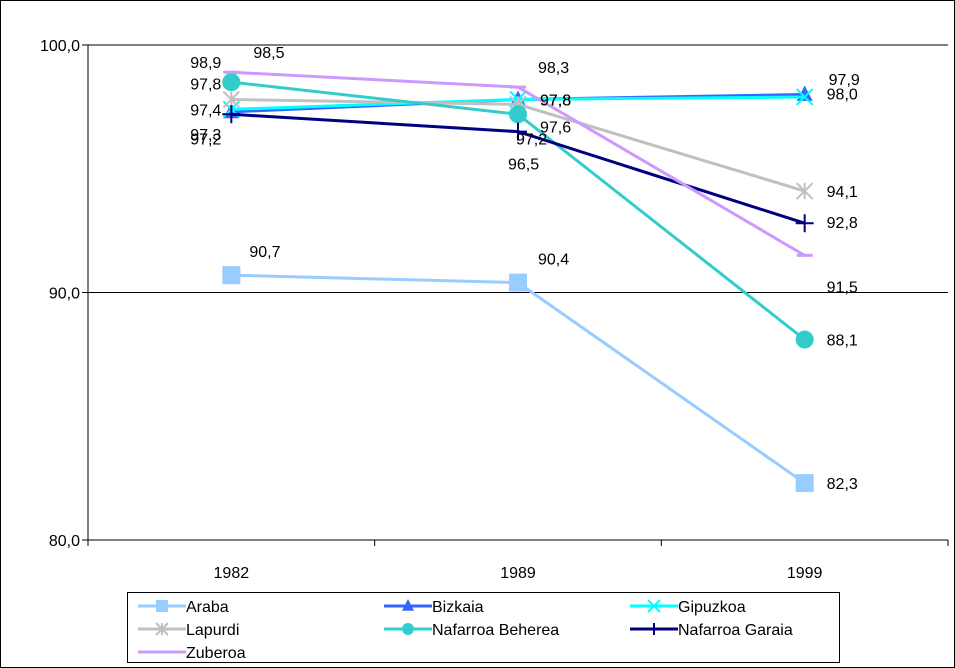 The image size is (955, 668). What do you see at coordinates (842, 192) in the screenshot?
I see `data-label-3-2: 94,1` at bounding box center [842, 192].